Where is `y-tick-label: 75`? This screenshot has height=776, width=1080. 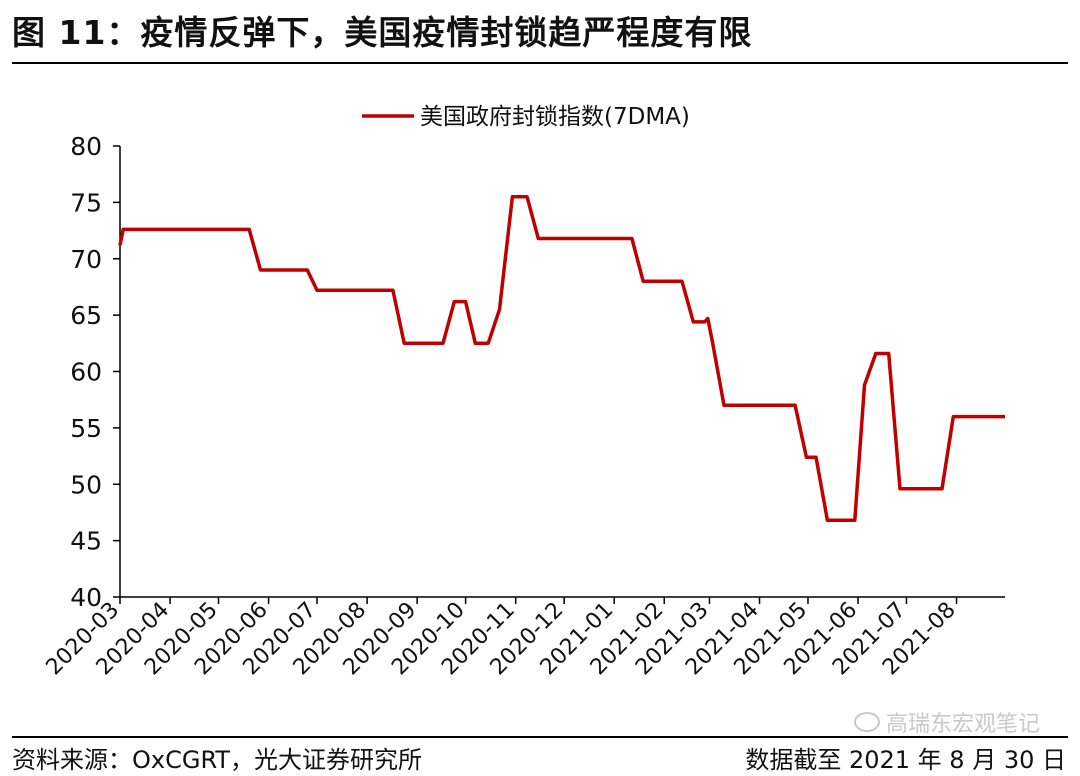
y-tick-label: 75 is located at coordinates (86, 202).